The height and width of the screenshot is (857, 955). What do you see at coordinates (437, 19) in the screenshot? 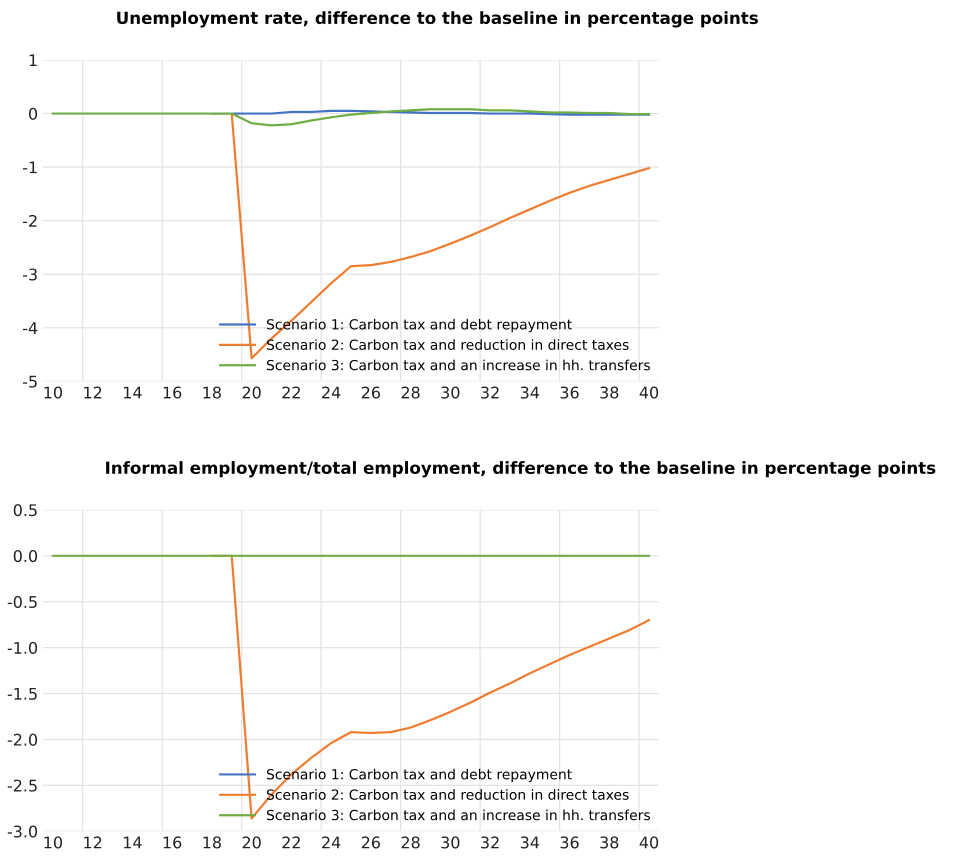
I see `chart-title: Unemployment rate, difference to the baseline in percentage points` at bounding box center [437, 19].